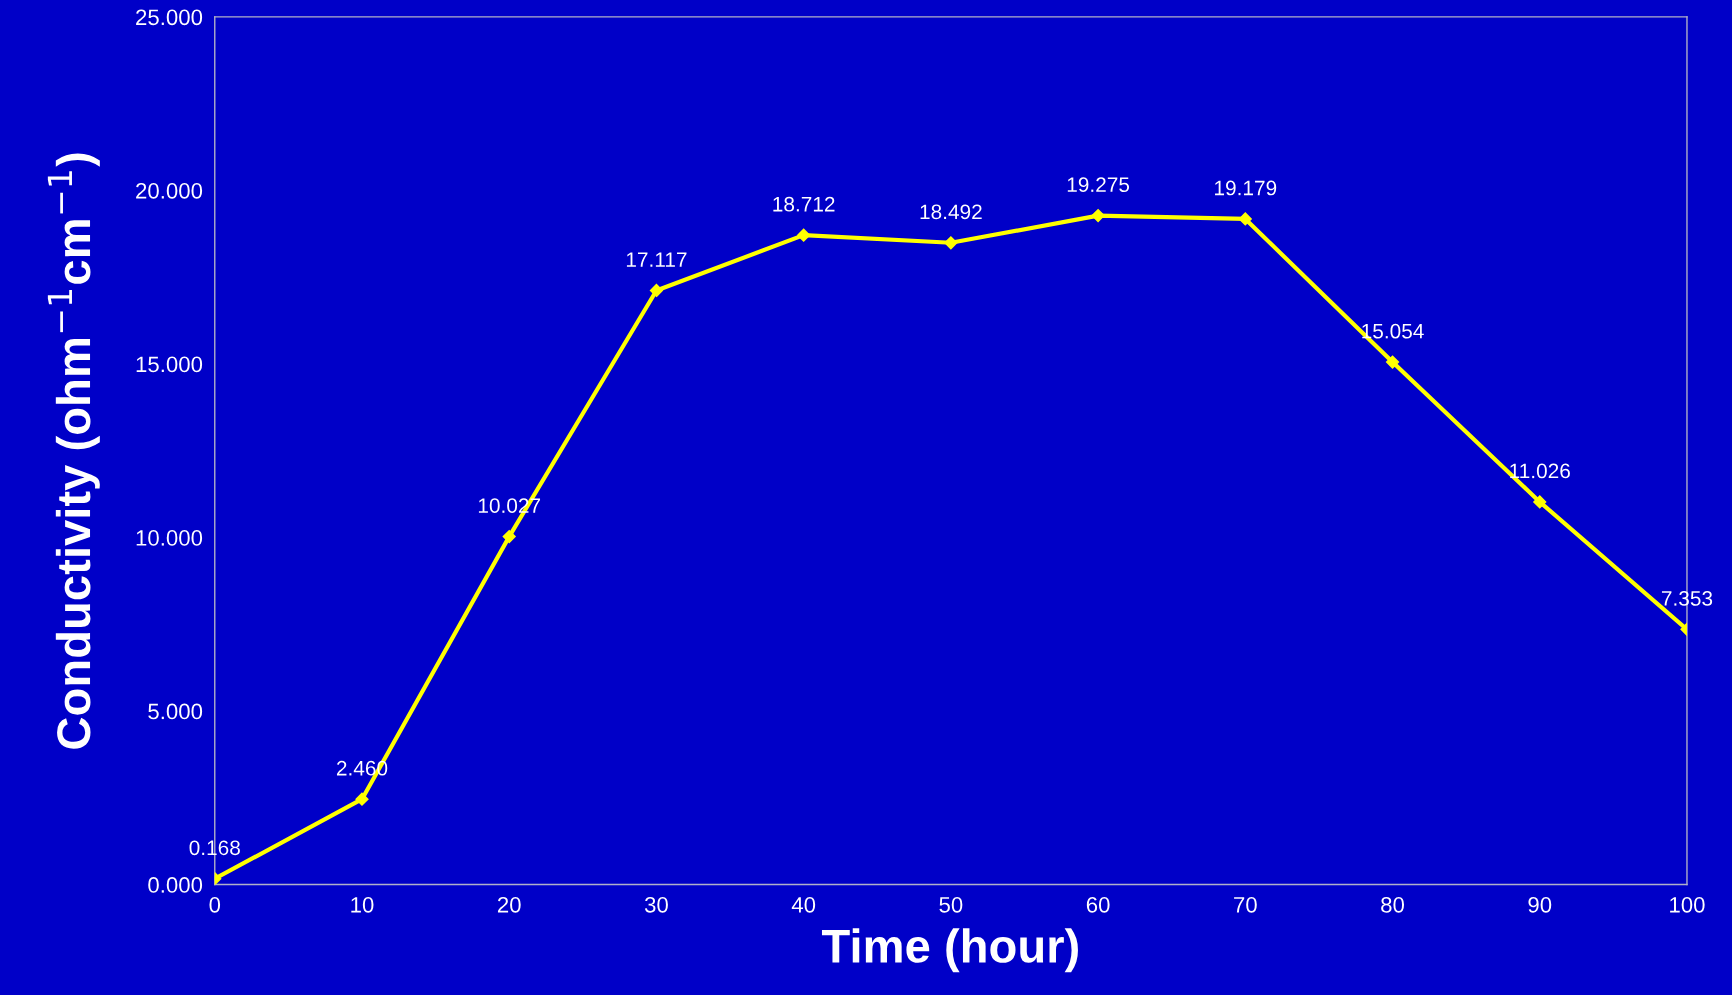 The image size is (1732, 995). Describe the element at coordinates (1540, 904) in the screenshot. I see `x-tick-label: 90` at that location.